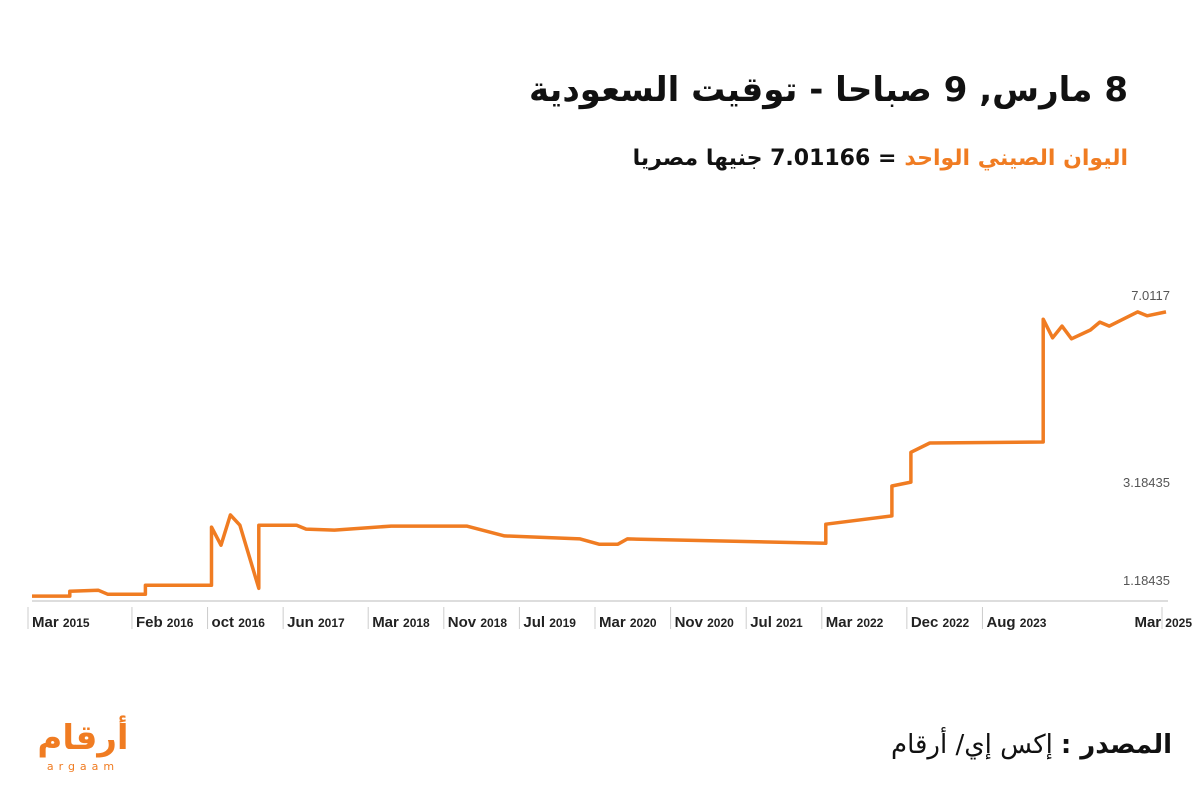 Image resolution: width=1200 pixels, height=794 pixels. I want to click on x-tick-label: Mar 2022, so click(855, 622).